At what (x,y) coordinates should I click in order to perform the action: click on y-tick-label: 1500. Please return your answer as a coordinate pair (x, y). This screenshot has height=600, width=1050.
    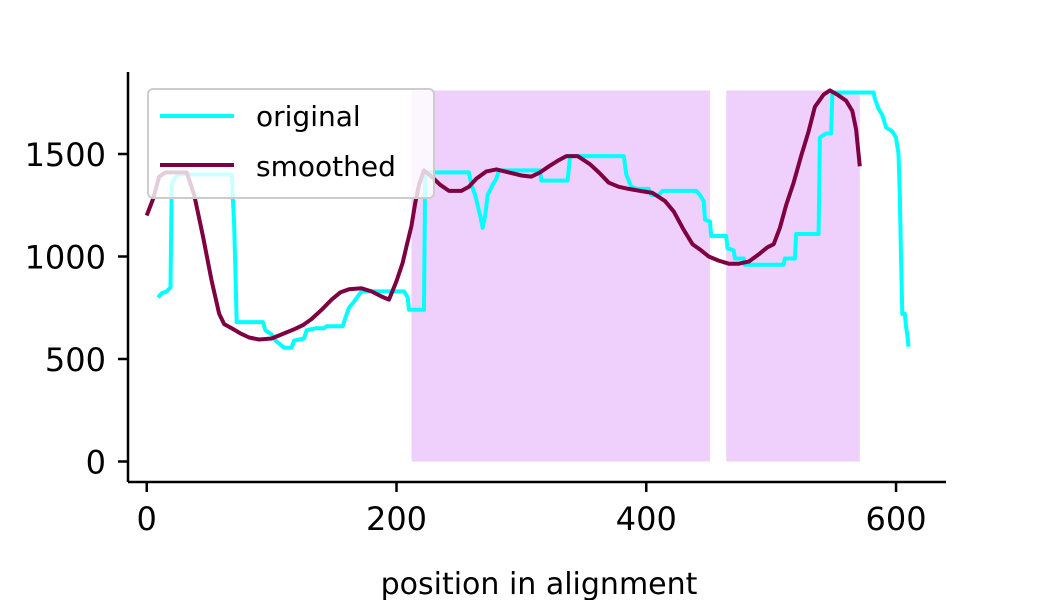
    Looking at the image, I should click on (65, 155).